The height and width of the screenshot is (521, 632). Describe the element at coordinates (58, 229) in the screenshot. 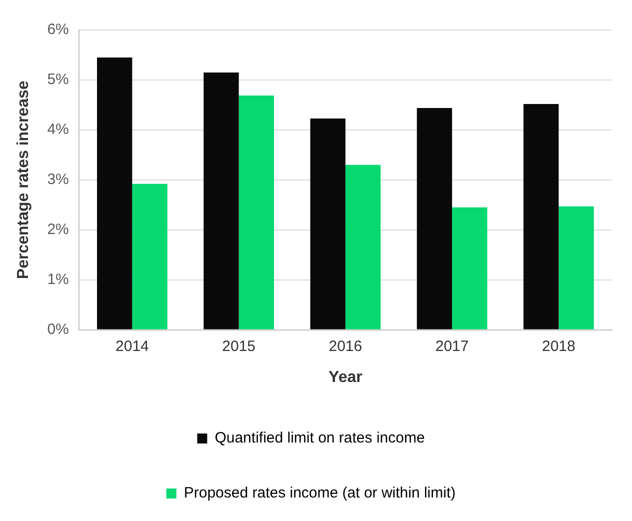

I see `y-tick-label: 2%` at that location.